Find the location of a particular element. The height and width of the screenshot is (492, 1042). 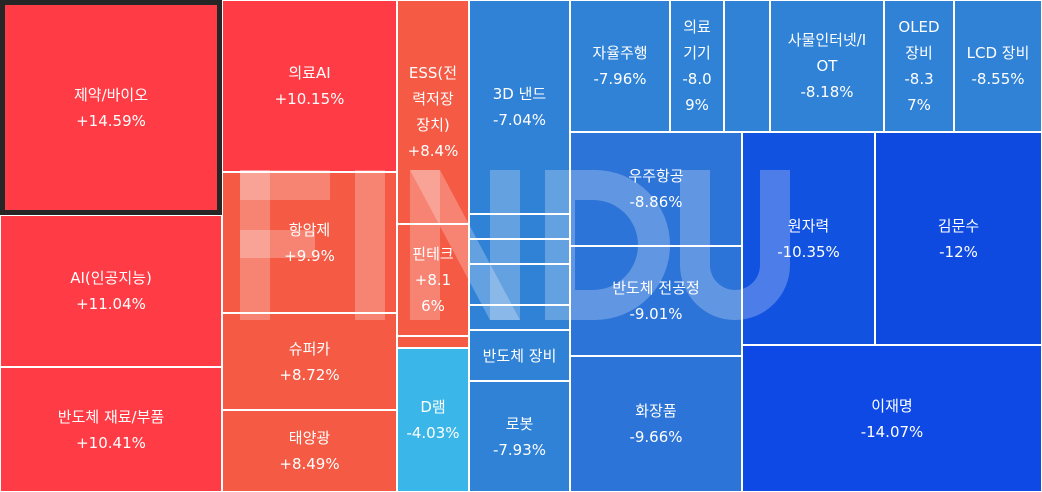

tile-name: 원자력 is located at coordinates (808, 225).